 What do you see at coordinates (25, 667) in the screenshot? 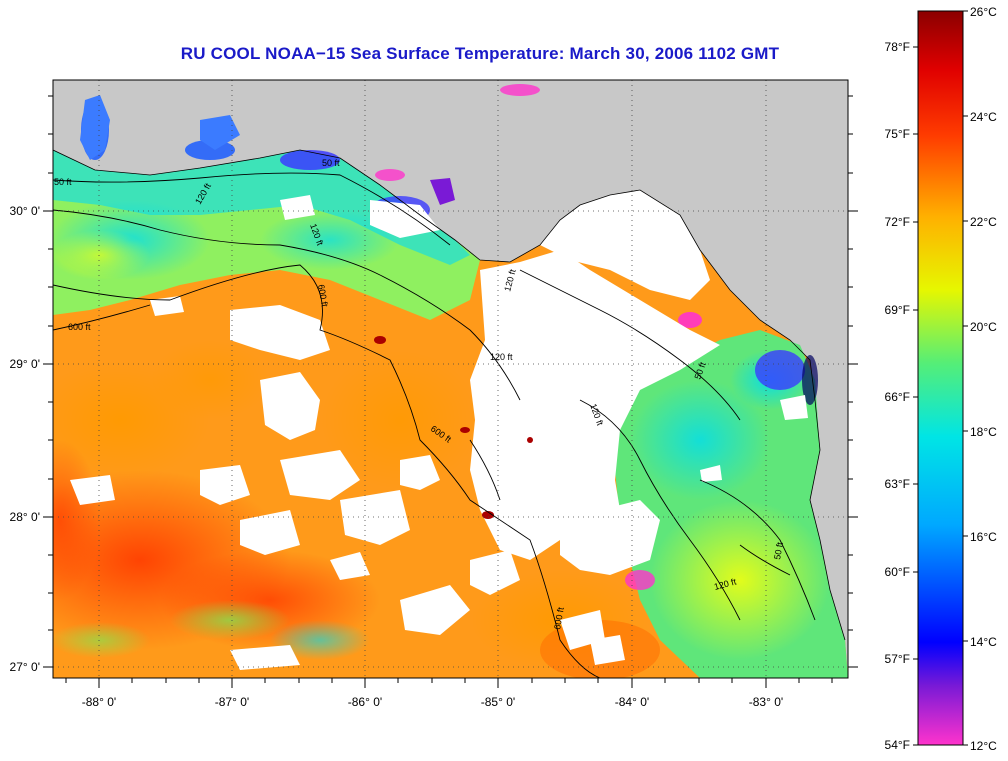
I see `lat-tick-label: 27° 0'` at bounding box center [25, 667].